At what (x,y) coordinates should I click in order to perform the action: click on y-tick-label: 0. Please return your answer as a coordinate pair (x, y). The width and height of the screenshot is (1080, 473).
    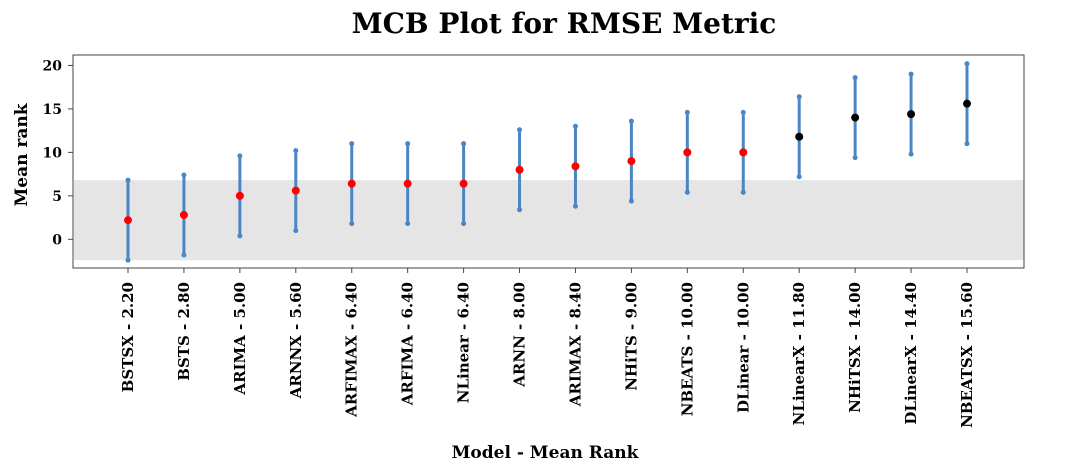
    Looking at the image, I should click on (57, 240).